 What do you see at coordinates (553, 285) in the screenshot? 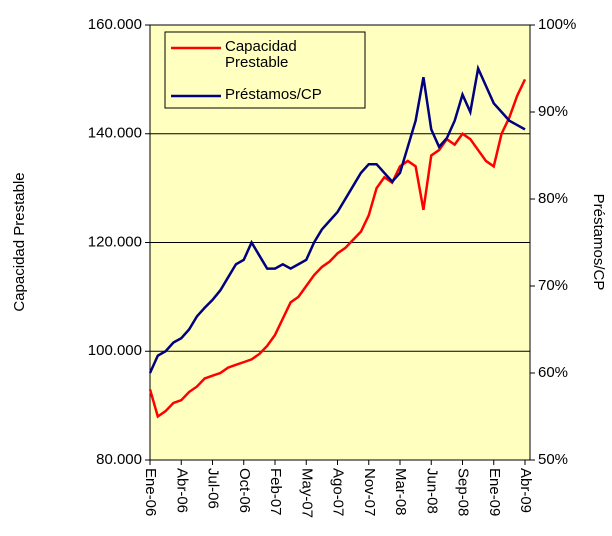
I see `y2-tick-label: 70%` at bounding box center [553, 285].